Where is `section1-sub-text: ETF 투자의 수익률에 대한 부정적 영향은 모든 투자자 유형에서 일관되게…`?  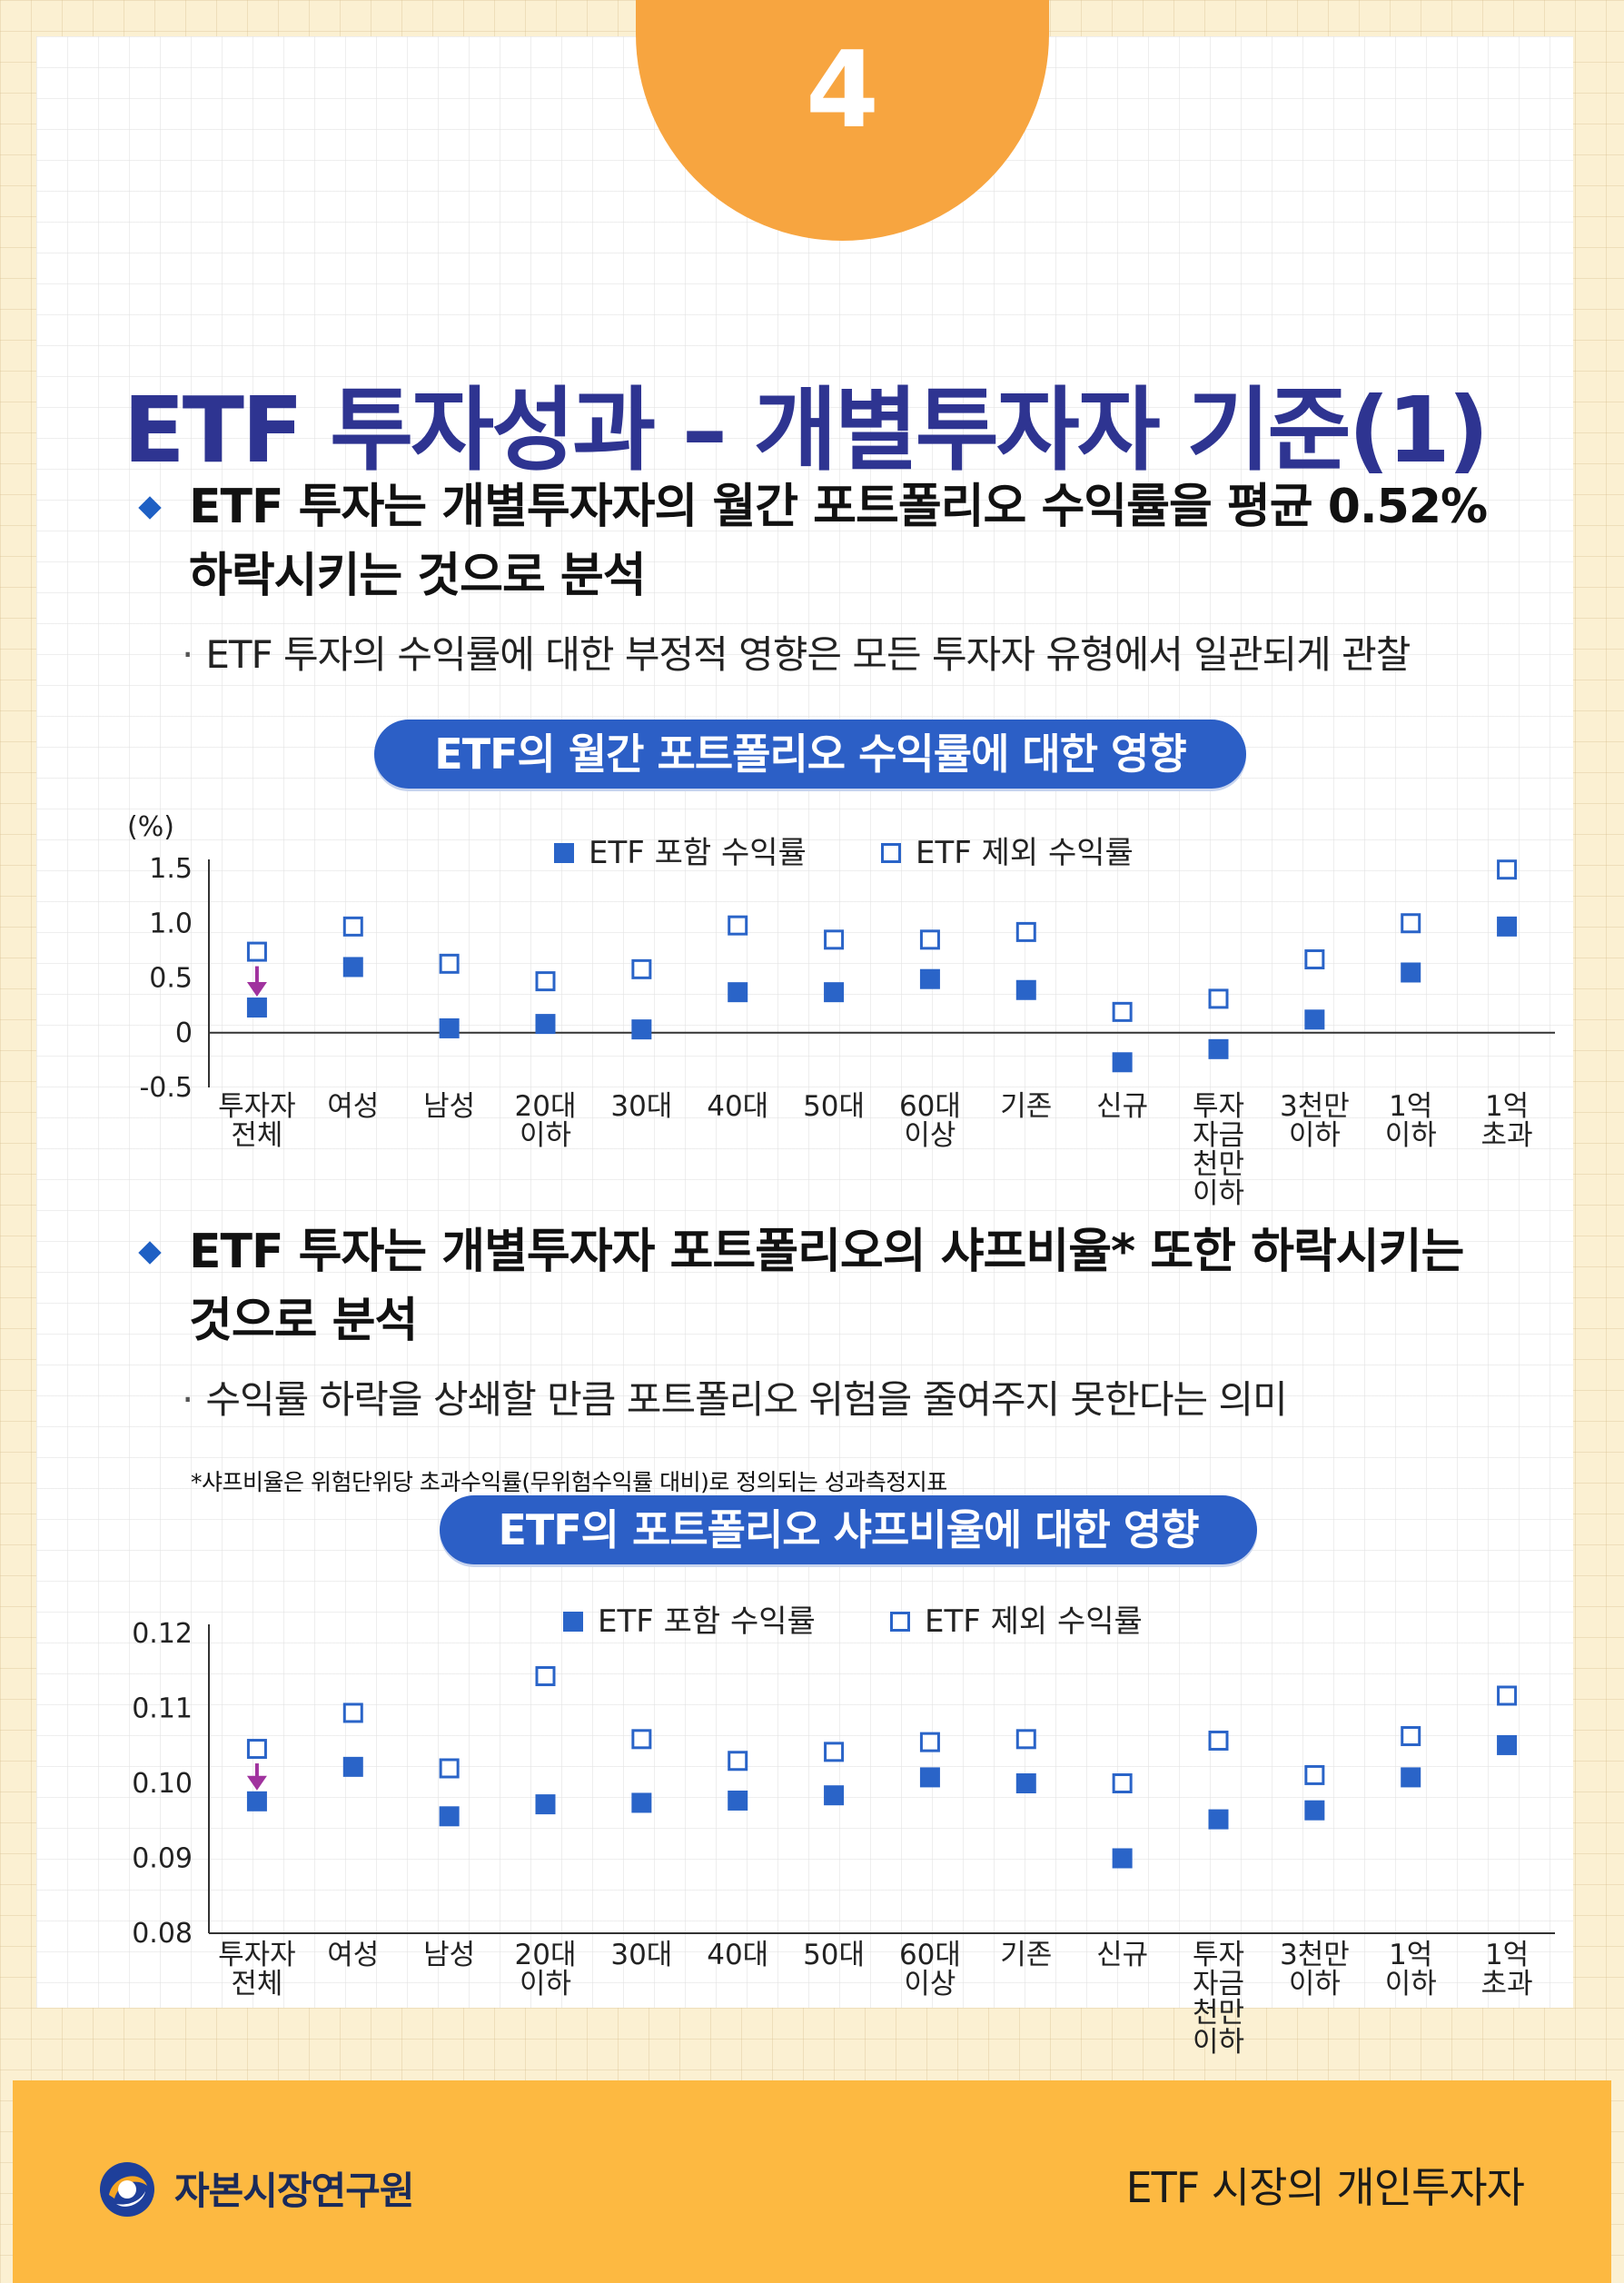 section1-sub-text: ETF 투자의 수익률에 대한 부정적 영향은 모든 투자자 유형에서 일관되게… is located at coordinates (808, 654).